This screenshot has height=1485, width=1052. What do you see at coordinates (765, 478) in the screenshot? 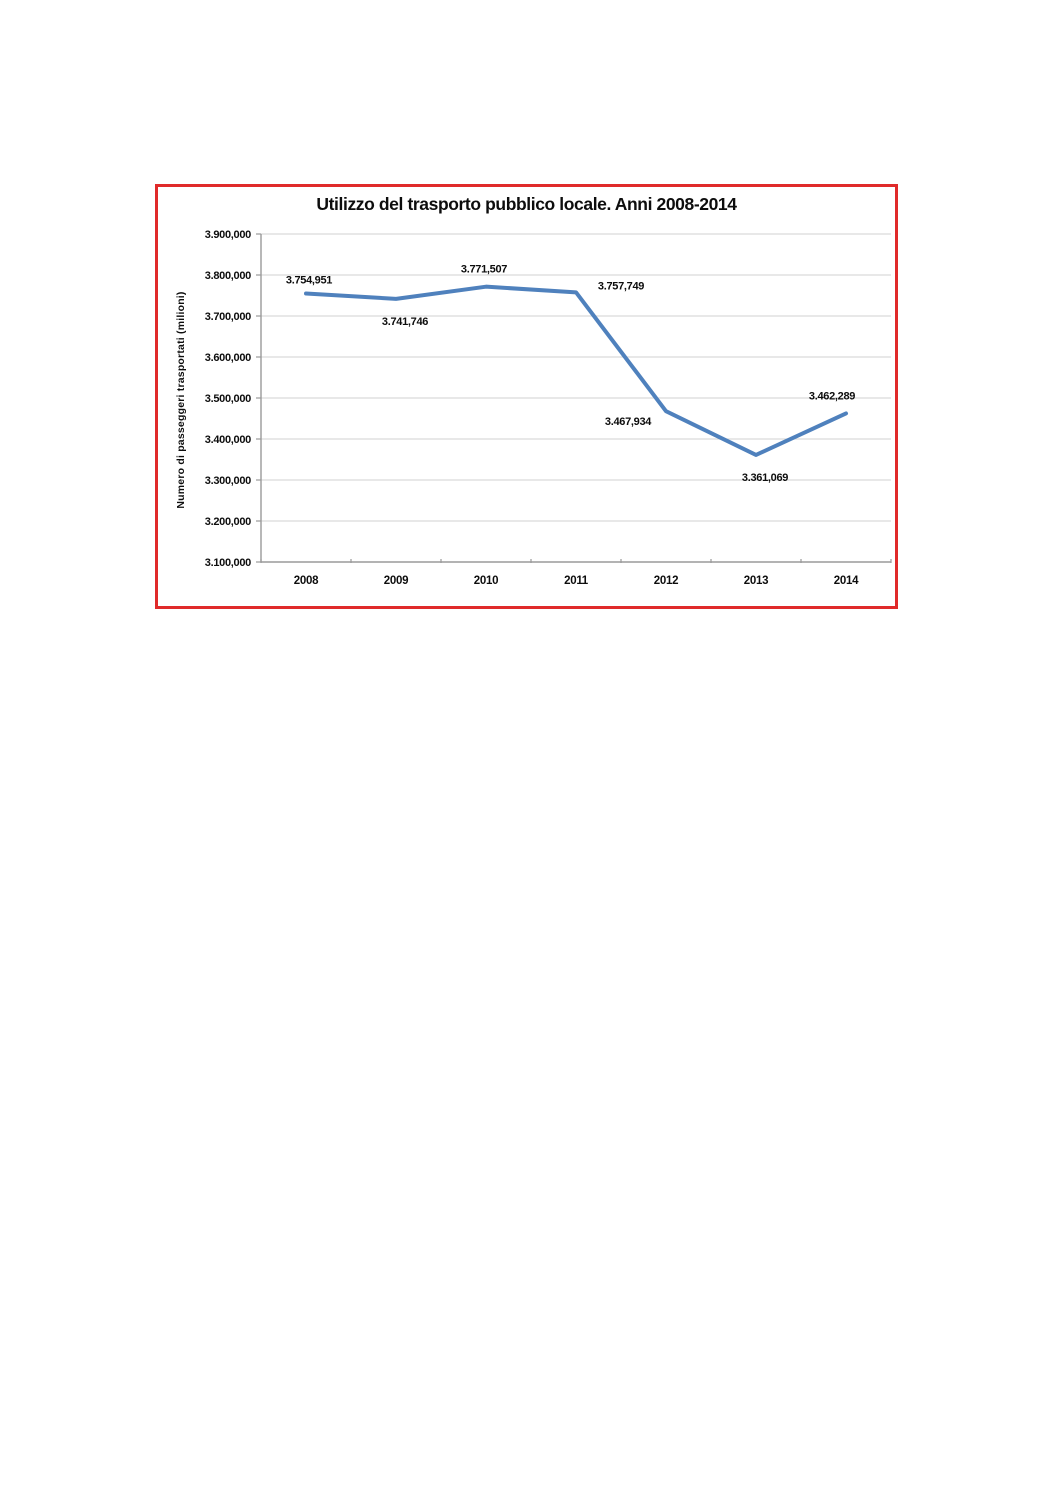
I see `data-point-label: 3.361,069` at bounding box center [765, 478].